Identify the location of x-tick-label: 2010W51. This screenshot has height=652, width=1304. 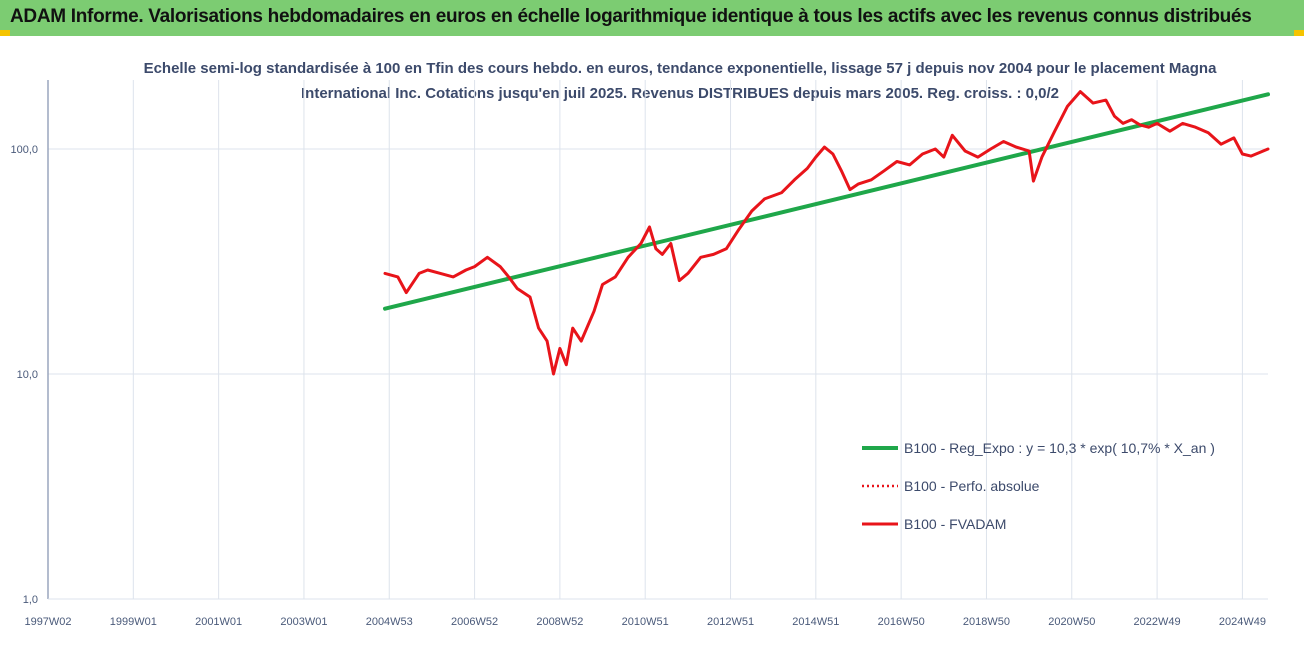
(645, 622).